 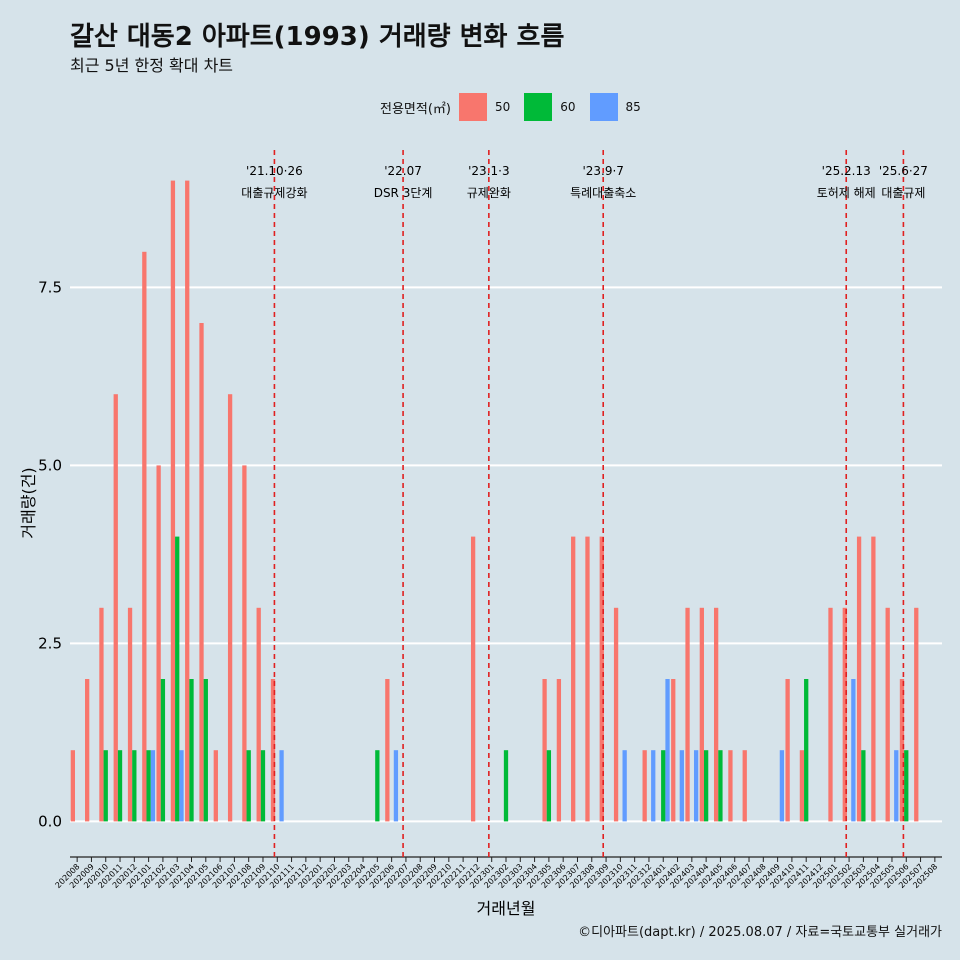 What do you see at coordinates (274, 171) in the screenshot?
I see `event-date: '21.10·26` at bounding box center [274, 171].